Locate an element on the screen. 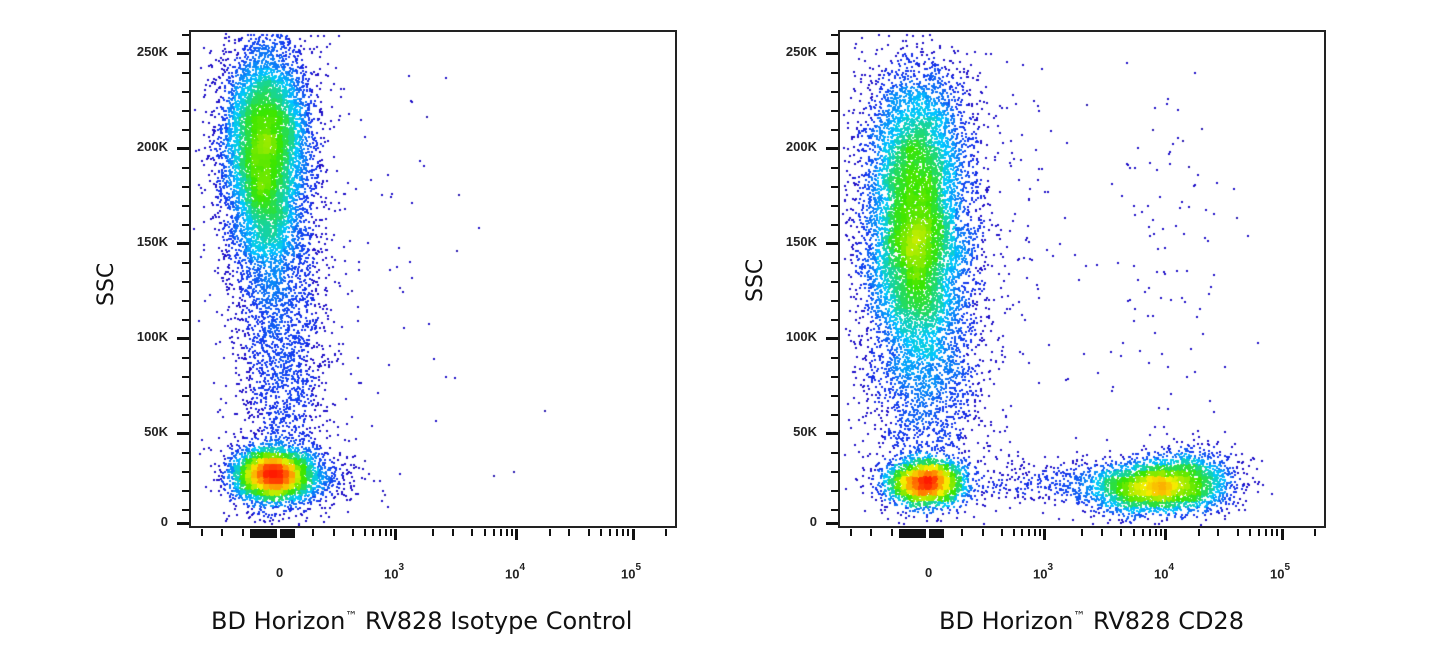  x-axis-title-suffix: RV828 CD28 is located at coordinates (1164, 621).